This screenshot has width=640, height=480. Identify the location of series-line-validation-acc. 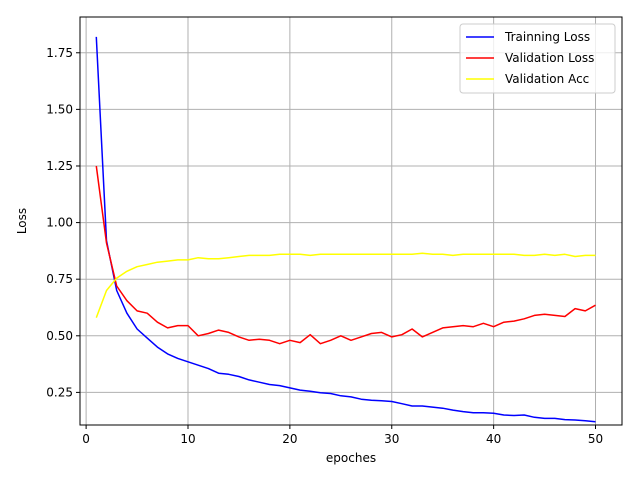
(345, 285).